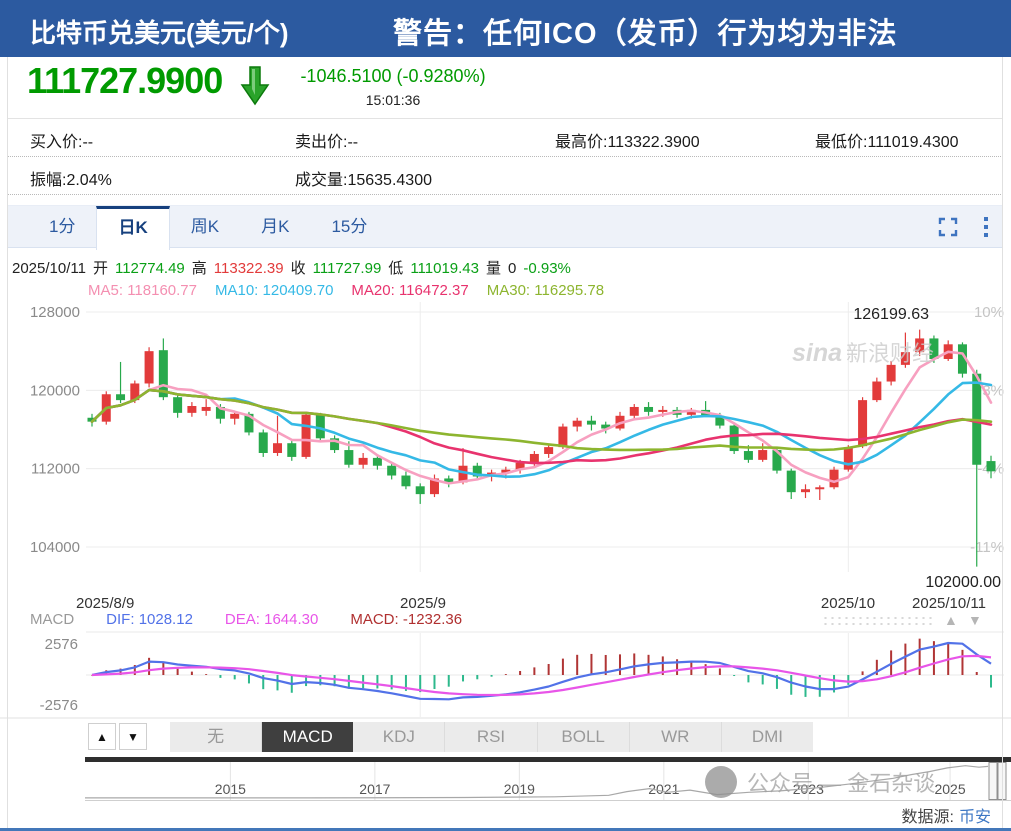  Describe the element at coordinates (159, 33) in the screenshot. I see `symbol-title: 比特币兑美元(美元/个)` at that location.